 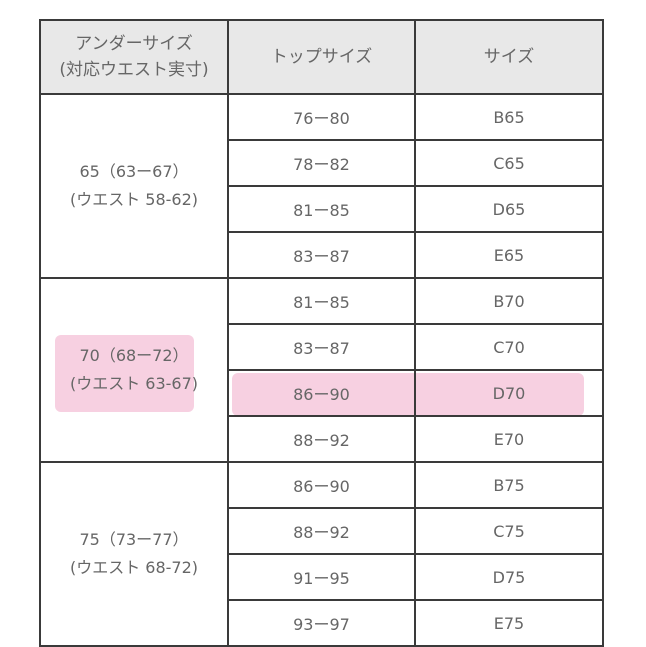 I want to click on size-cell: C75, so click(x=509, y=531).